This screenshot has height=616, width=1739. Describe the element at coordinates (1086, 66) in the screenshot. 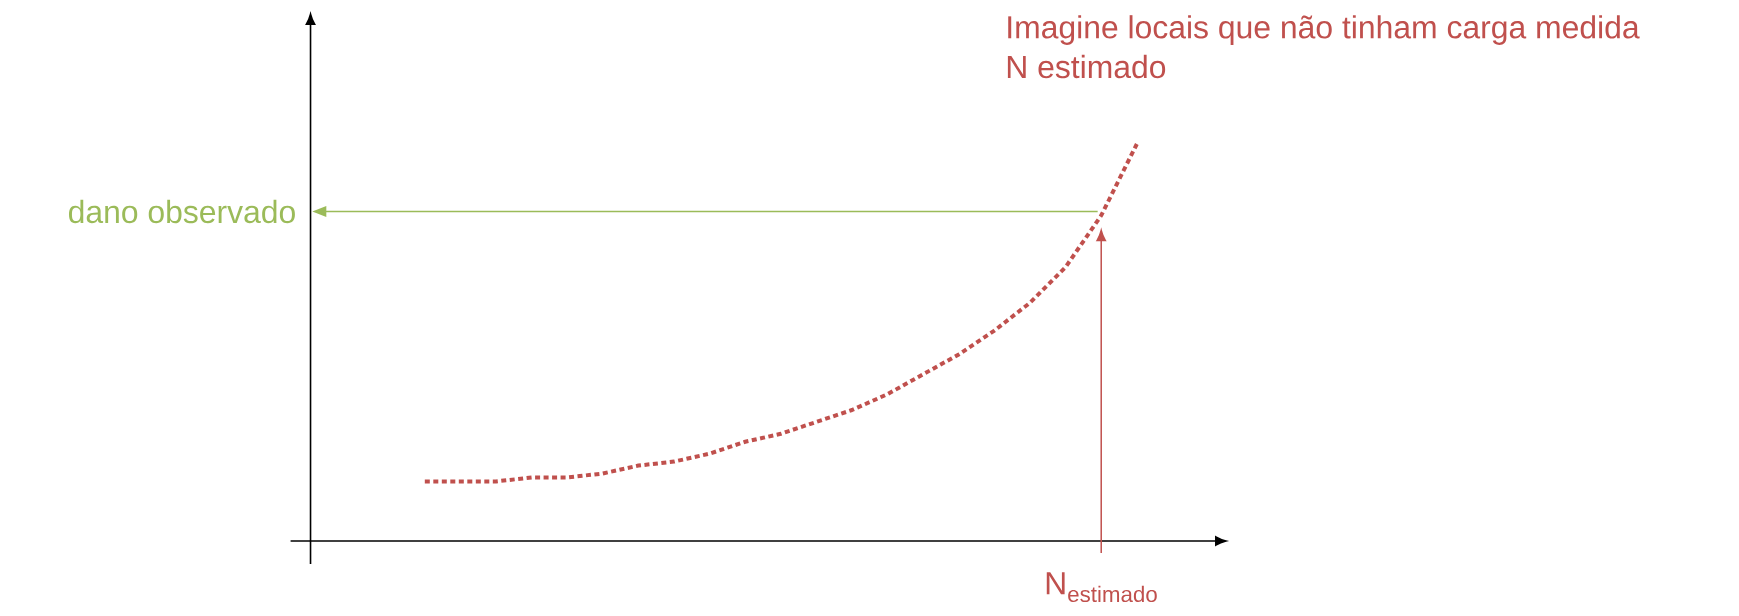

I see `chart-subtitle: N estimado` at that location.